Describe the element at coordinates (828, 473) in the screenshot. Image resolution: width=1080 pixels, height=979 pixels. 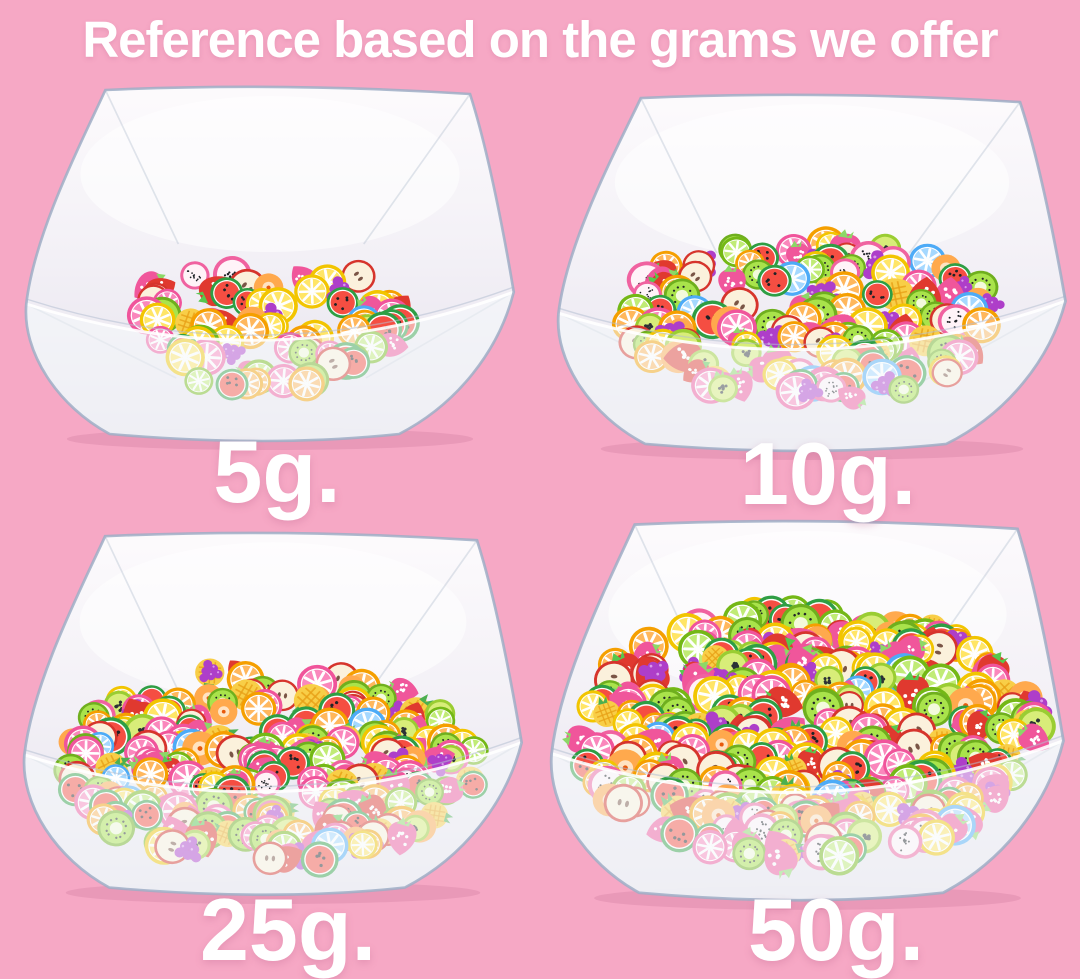
I see `amount-label-10g: 10g.` at that location.